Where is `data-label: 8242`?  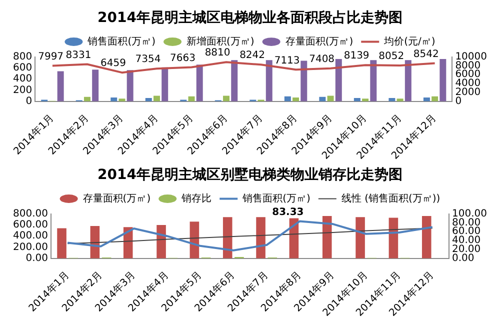 data-label: 8242 is located at coordinates (253, 56).